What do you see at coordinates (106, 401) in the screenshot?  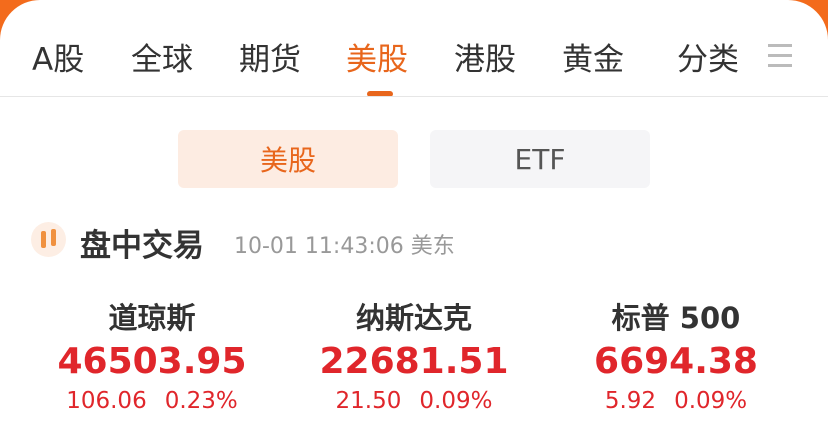 I see `index-change: 106.06` at bounding box center [106, 401].